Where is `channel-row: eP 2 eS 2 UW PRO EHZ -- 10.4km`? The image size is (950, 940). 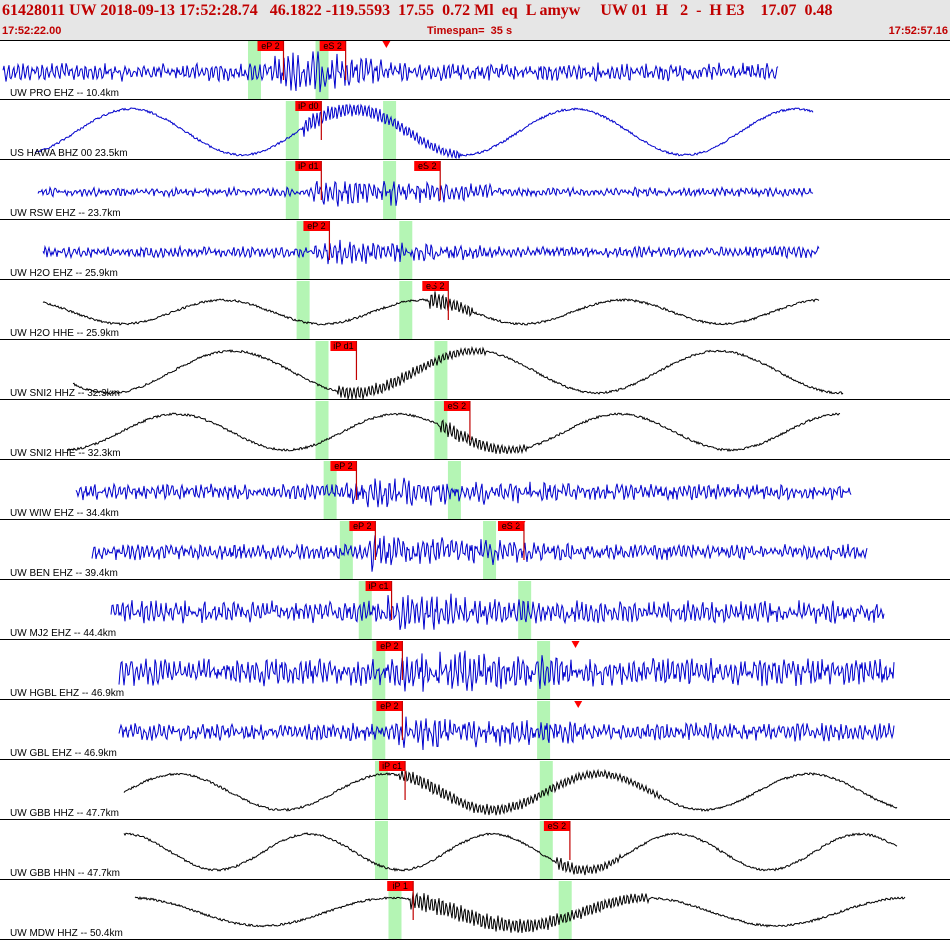 channel-row: eP 2 eS 2 UW PRO EHZ -- 10.4km is located at coordinates (475, 70).